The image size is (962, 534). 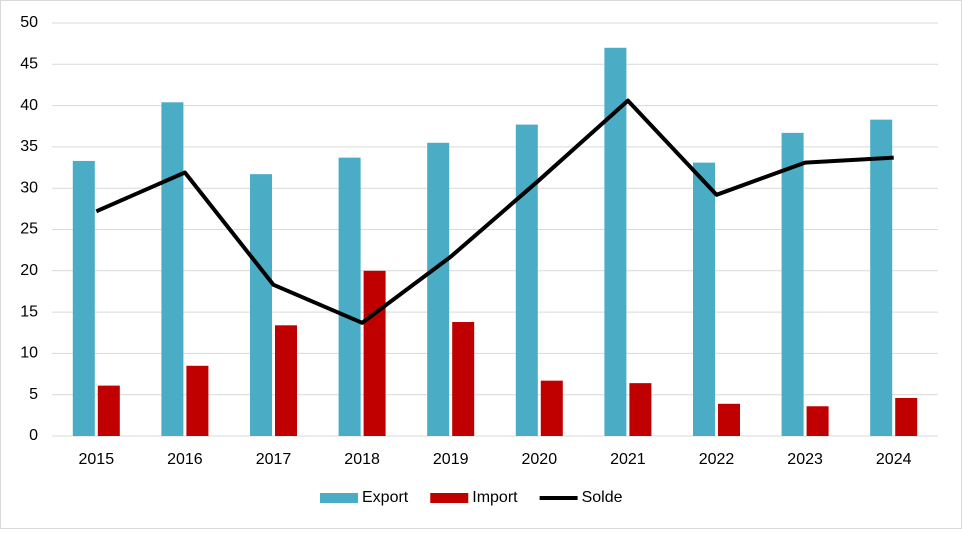 What do you see at coordinates (29, 311) in the screenshot?
I see `y-tick-label: 15` at bounding box center [29, 311].